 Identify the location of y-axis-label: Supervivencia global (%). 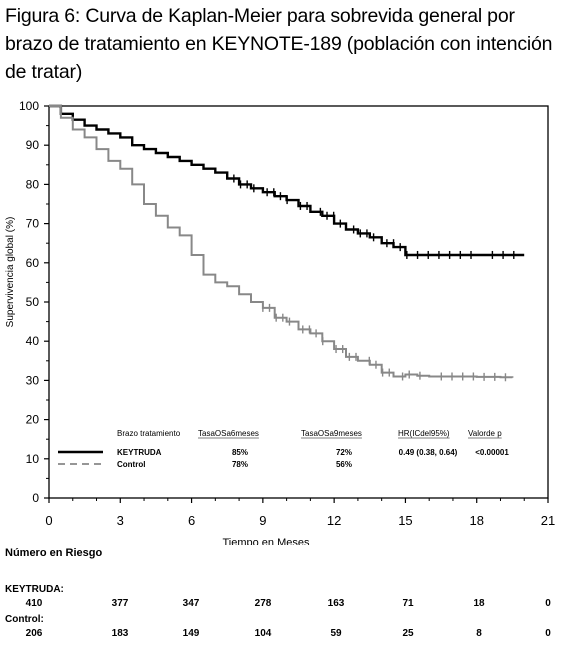
(10, 272).